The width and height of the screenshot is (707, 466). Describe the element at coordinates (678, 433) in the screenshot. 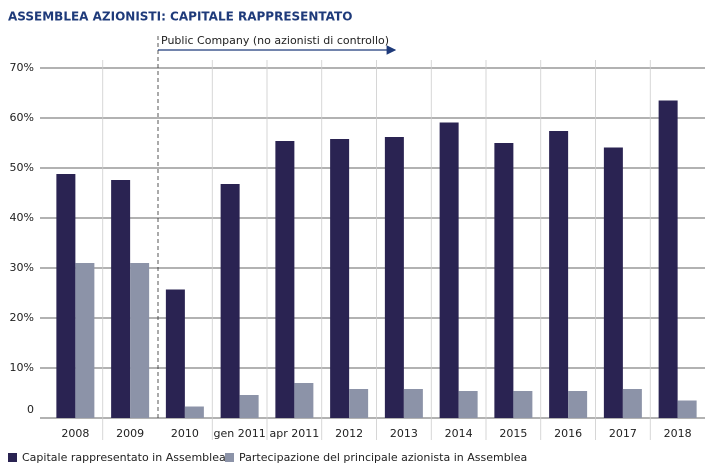

I see `x-tick-label: 2018` at that location.